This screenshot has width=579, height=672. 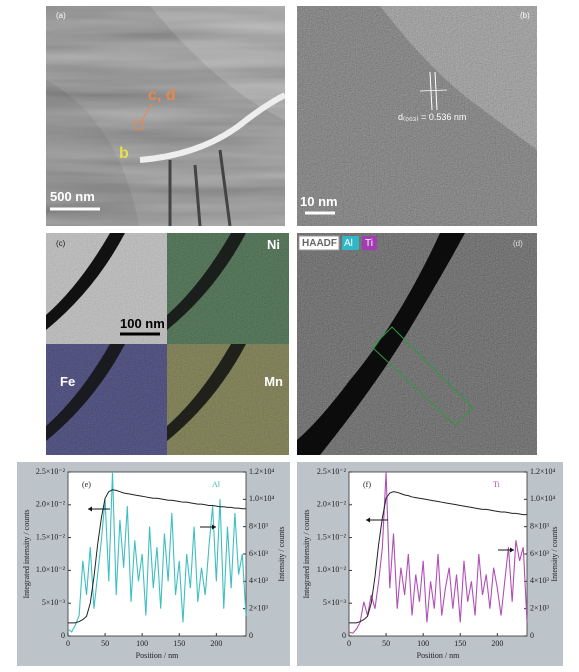 What do you see at coordinates (216, 484) in the screenshot?
I see `series-label: Al` at bounding box center [216, 484].